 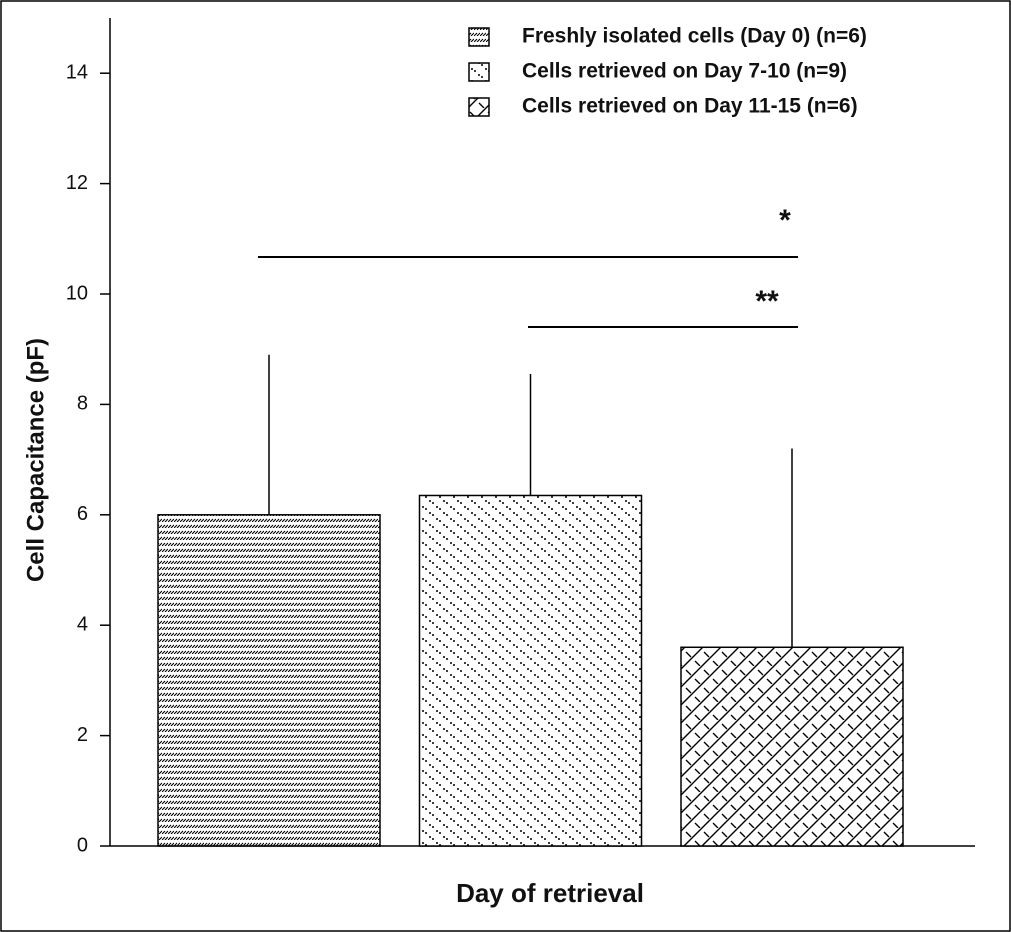 I want to click on y-tick-label: 4, so click(x=82, y=624).